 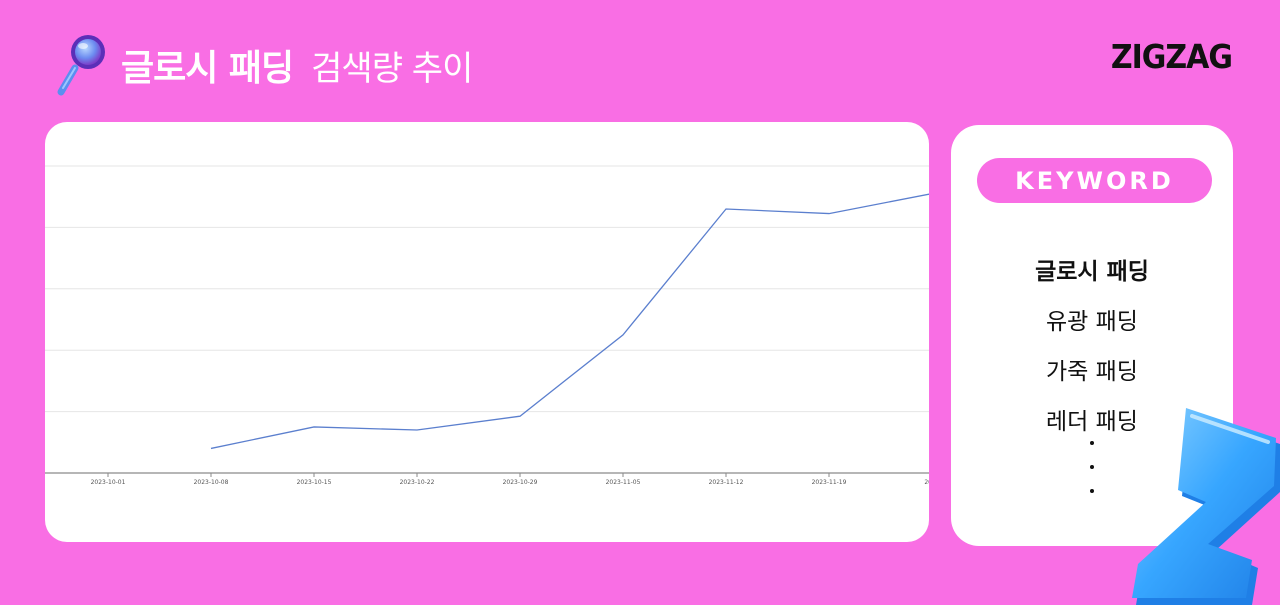 I want to click on x-tick-label: 2023-10-08, so click(x=211, y=482).